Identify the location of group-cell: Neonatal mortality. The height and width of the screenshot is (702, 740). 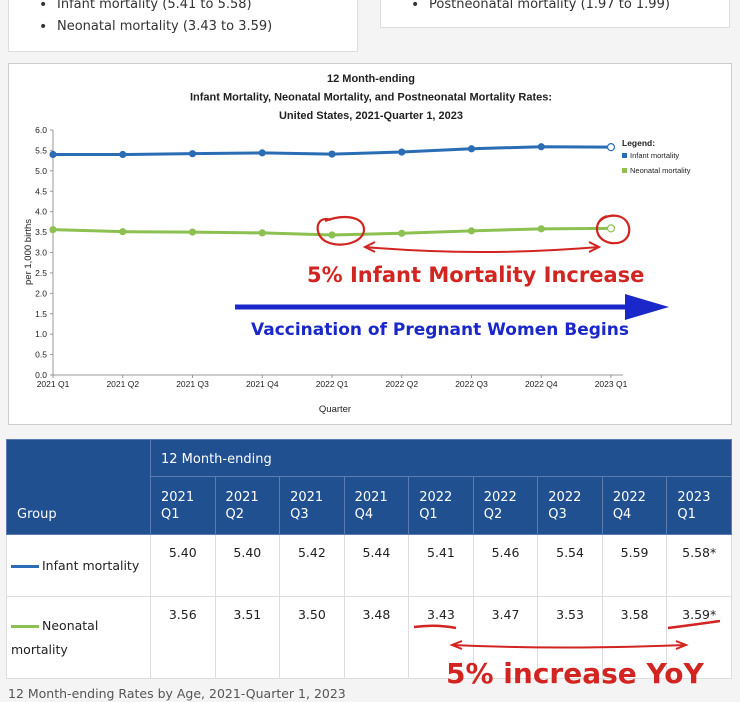
(78, 637).